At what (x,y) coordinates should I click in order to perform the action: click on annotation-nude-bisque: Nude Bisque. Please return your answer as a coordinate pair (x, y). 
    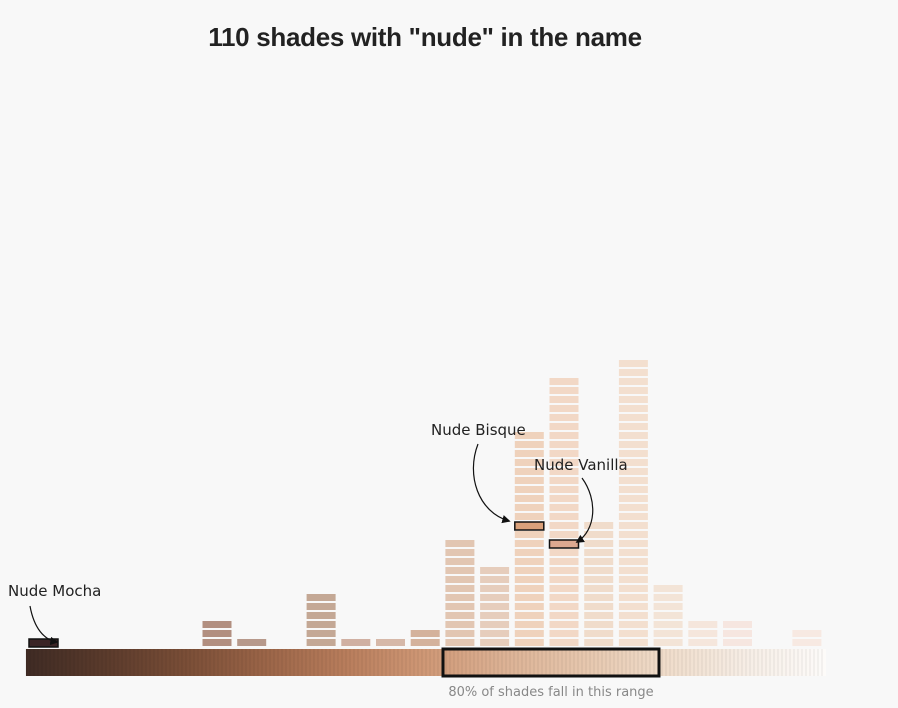
    Looking at the image, I should click on (478, 472).